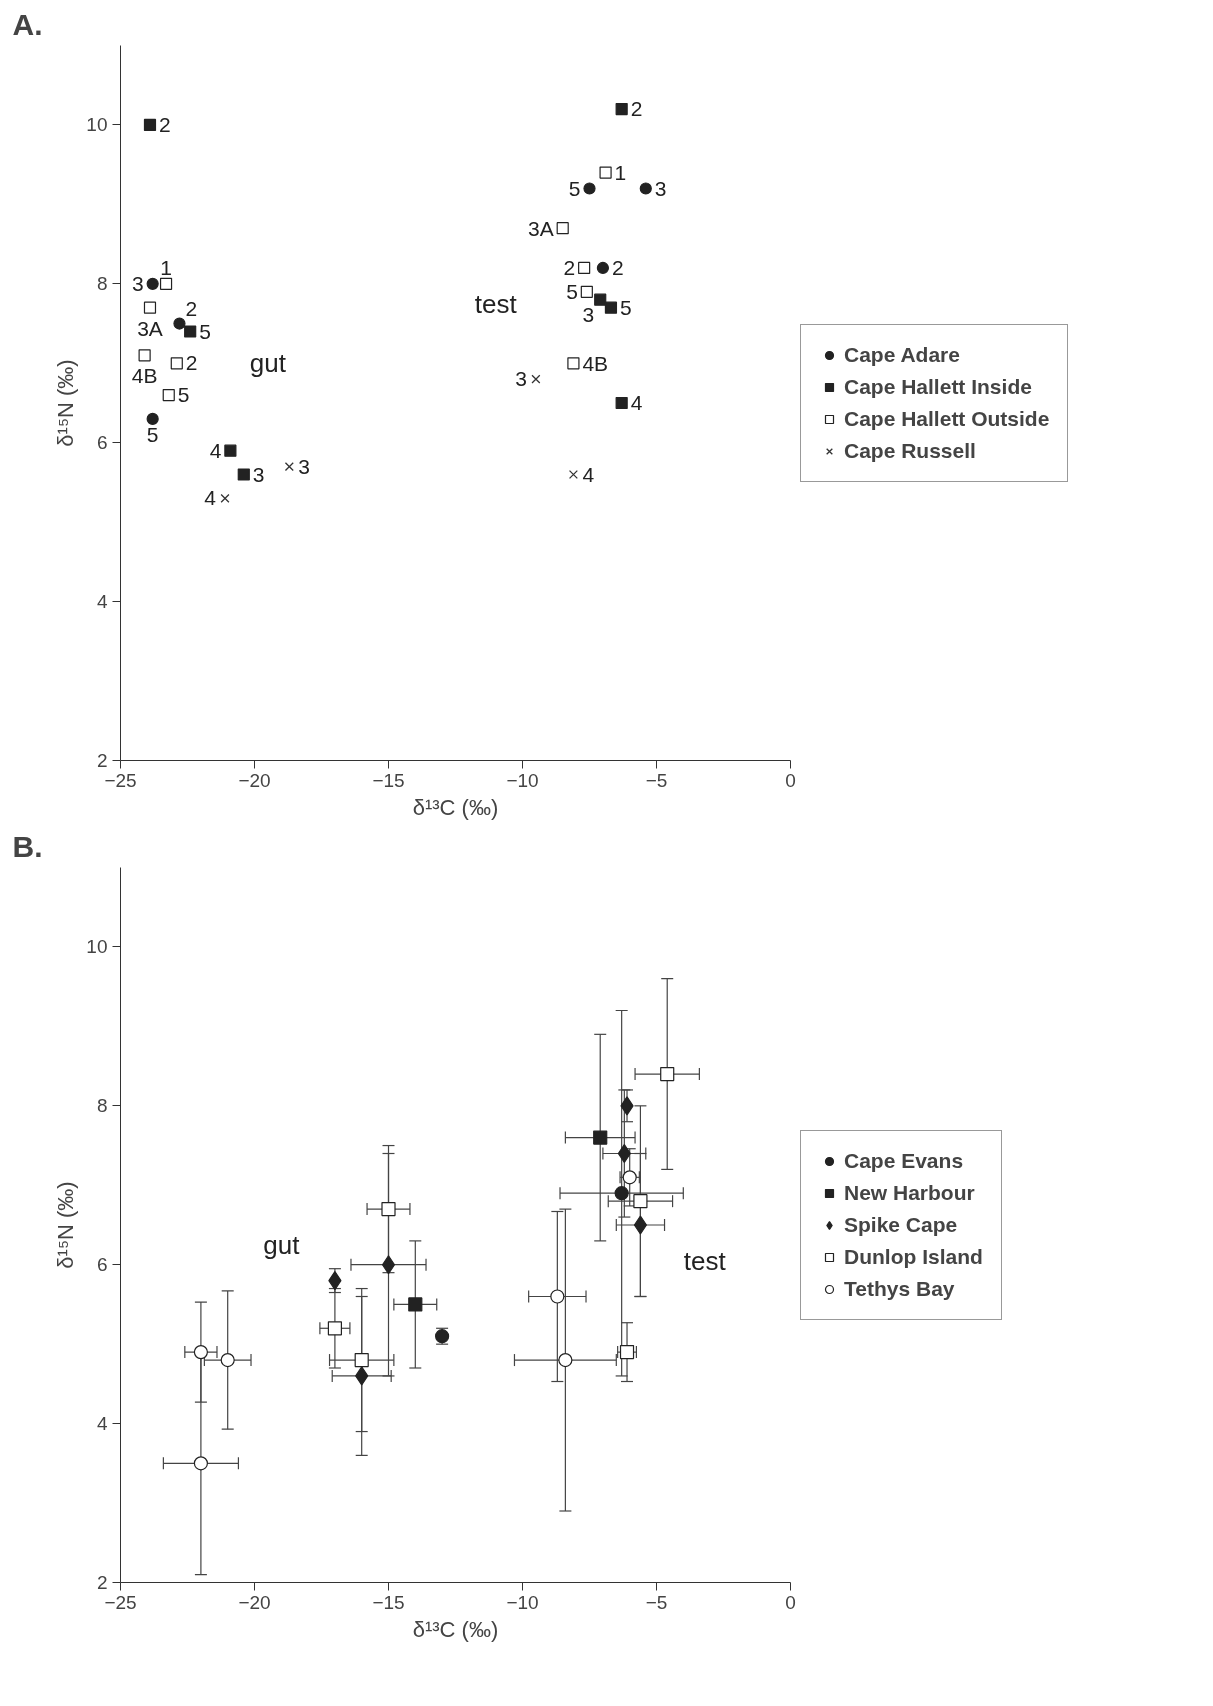 This screenshot has height=1706, width=1213. Describe the element at coordinates (102, 602) in the screenshot. I see `y-tick-label: 4` at that location.